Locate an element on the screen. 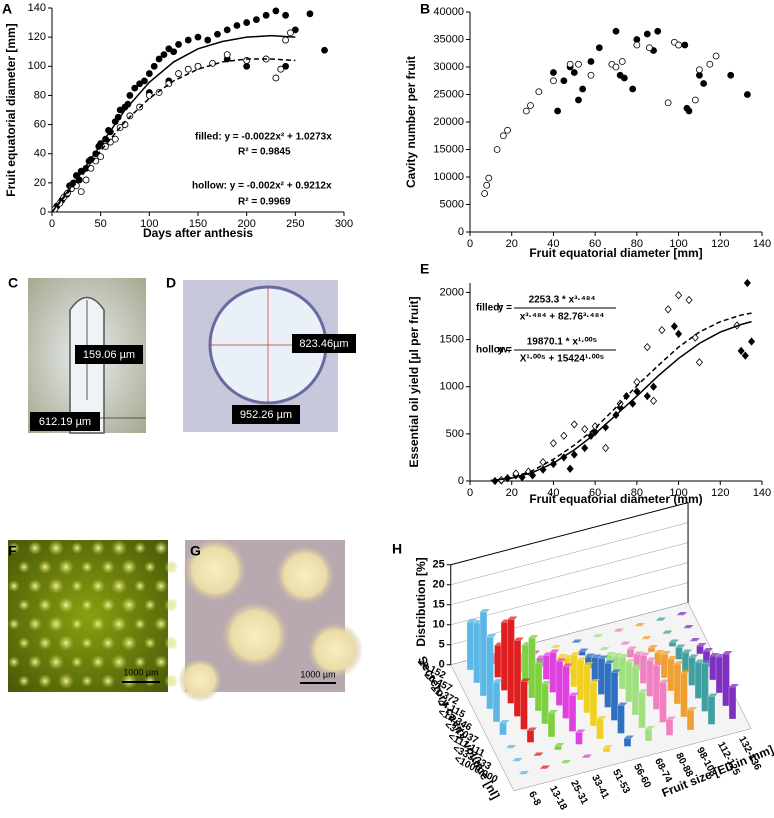 This screenshot has height=818, width=774. annotation: R² = 0.9969 is located at coordinates (264, 202).